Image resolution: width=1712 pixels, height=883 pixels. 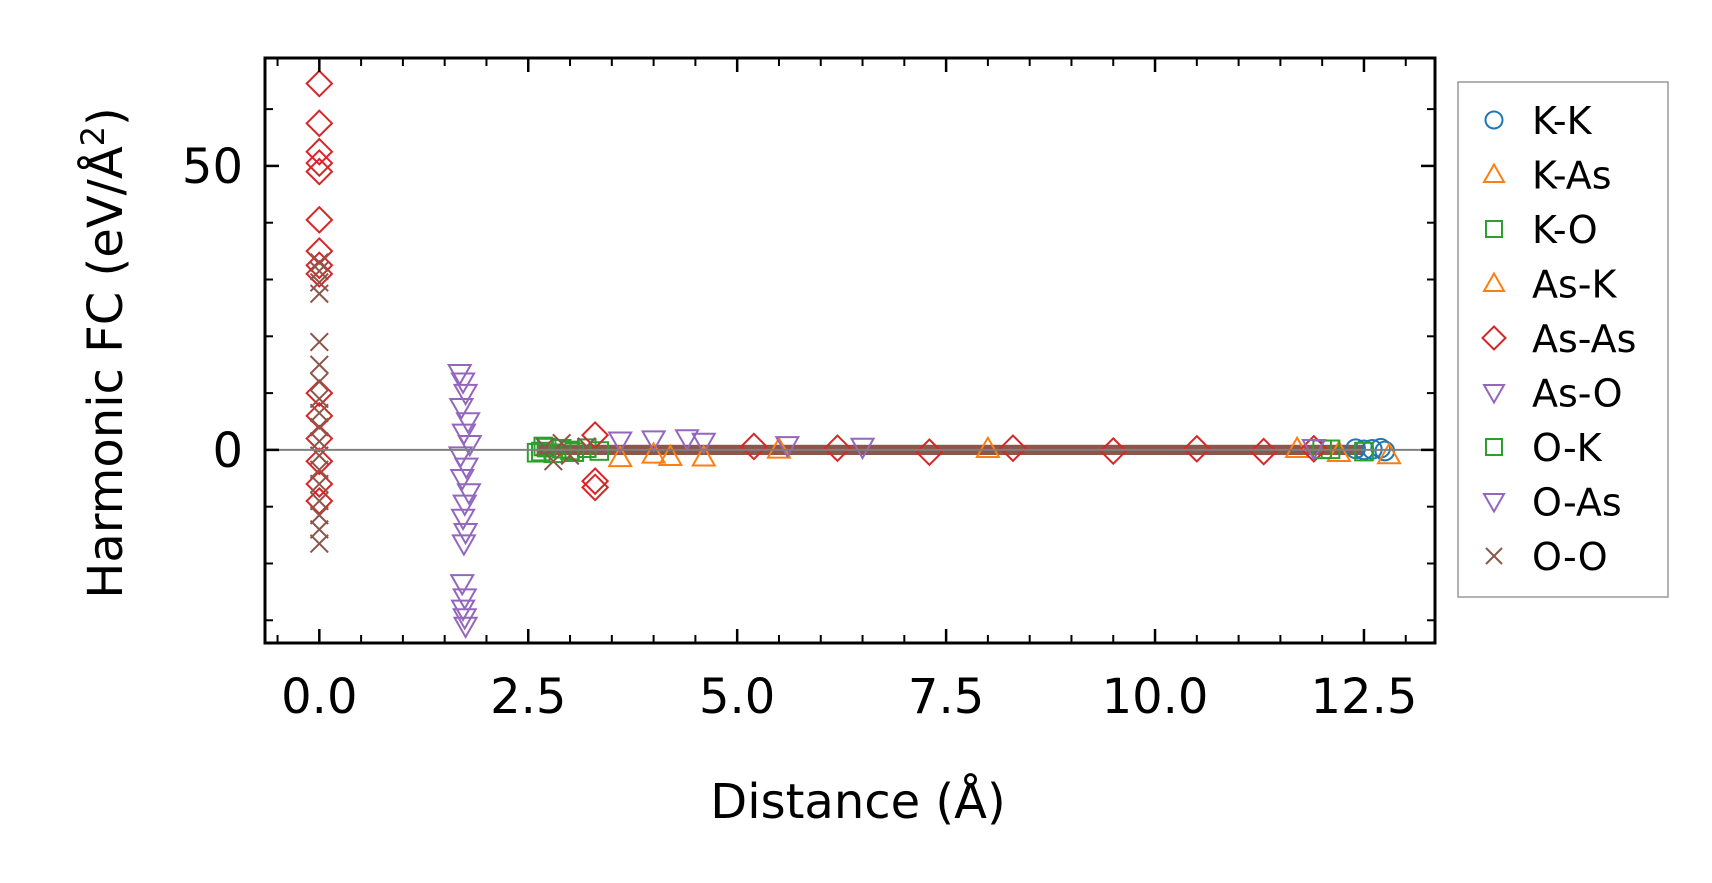 I want to click on x-tick-label: 7.5, so click(x=946, y=697).